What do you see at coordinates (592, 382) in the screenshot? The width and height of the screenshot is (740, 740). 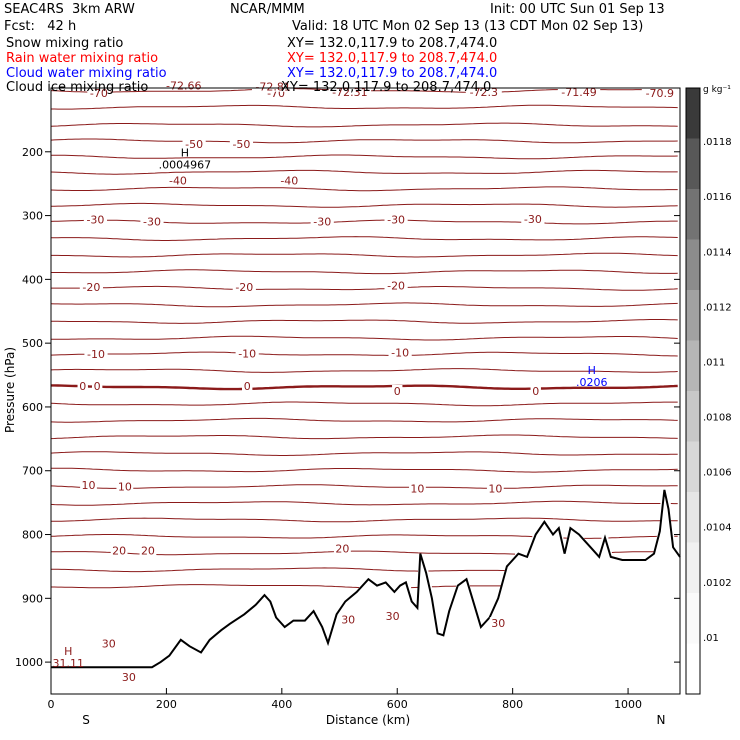 I see `high-marker-value: .0206` at bounding box center [592, 382].